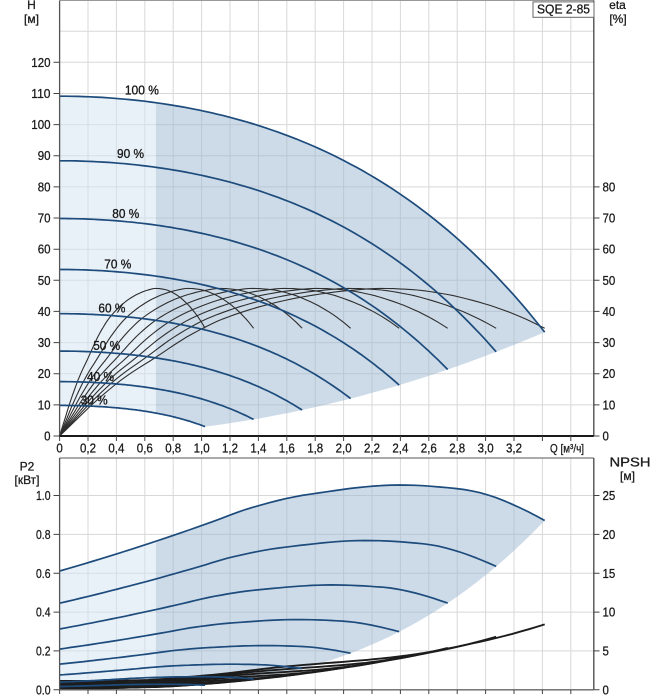  What do you see at coordinates (563, 10) in the screenshot?
I see `svg-text: SQE 2-85` at bounding box center [563, 10].